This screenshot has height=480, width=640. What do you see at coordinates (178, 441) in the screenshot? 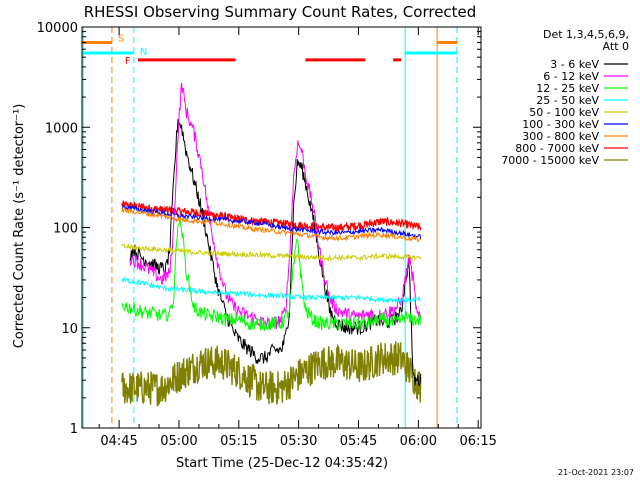
I see `x-tick-label-0500: 05:00` at bounding box center [178, 441].